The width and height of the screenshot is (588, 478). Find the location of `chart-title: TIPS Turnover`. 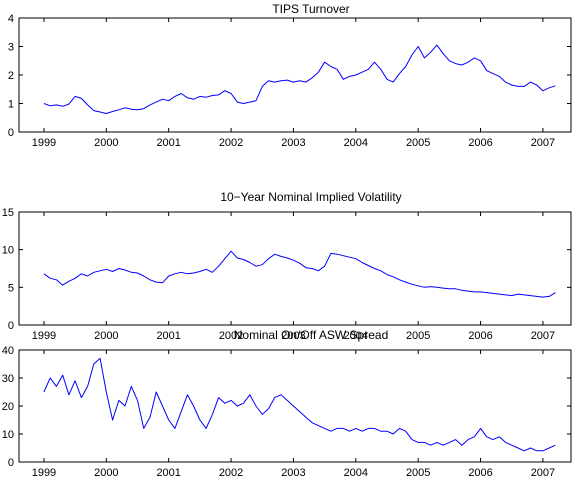

chart-title: TIPS Turnover is located at coordinates (310, 9).